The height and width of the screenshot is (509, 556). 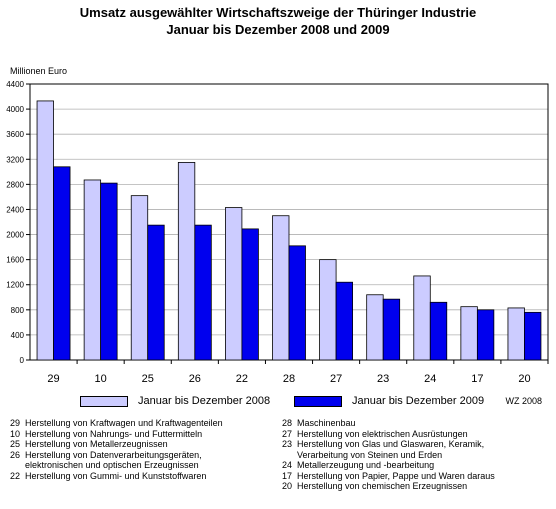 What do you see at coordinates (96, 444) in the screenshot?
I see `footnote-text: Herstellung von Metallerzeugnissen` at bounding box center [96, 444].